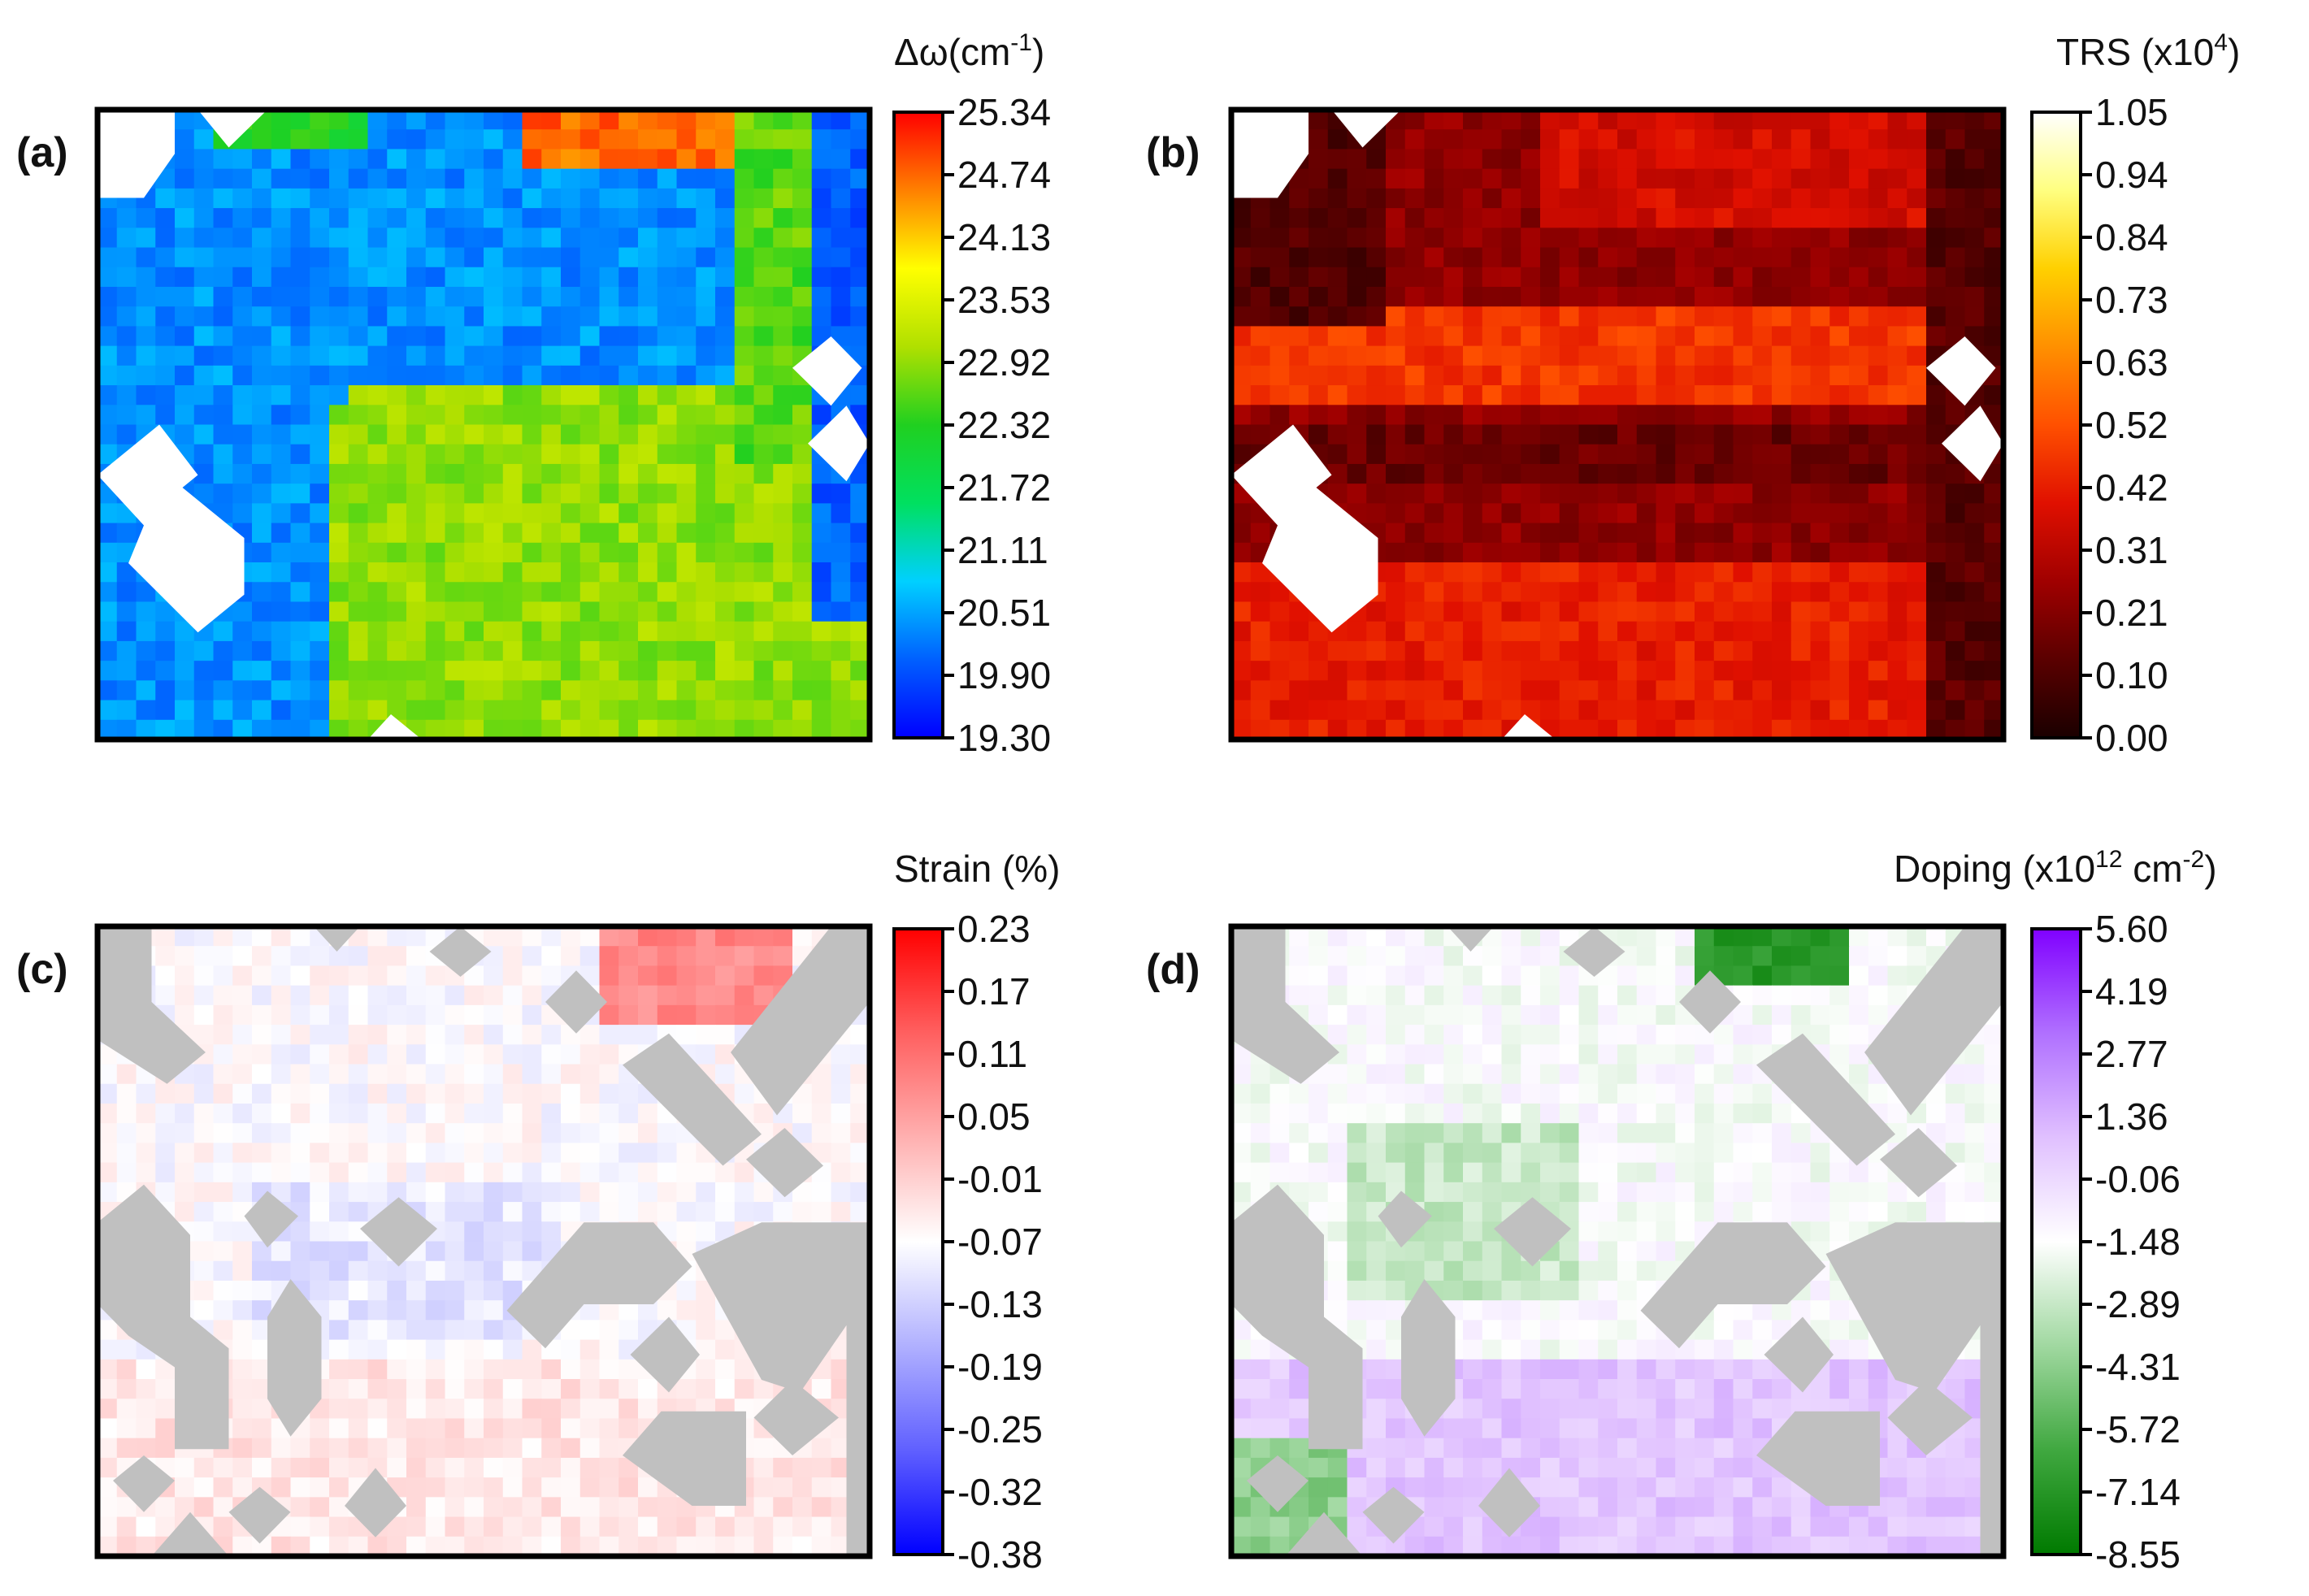 Image resolution: width=2309 pixels, height=1596 pixels. I want to click on colorbar-tick-label: 0.00, so click(2131, 738).